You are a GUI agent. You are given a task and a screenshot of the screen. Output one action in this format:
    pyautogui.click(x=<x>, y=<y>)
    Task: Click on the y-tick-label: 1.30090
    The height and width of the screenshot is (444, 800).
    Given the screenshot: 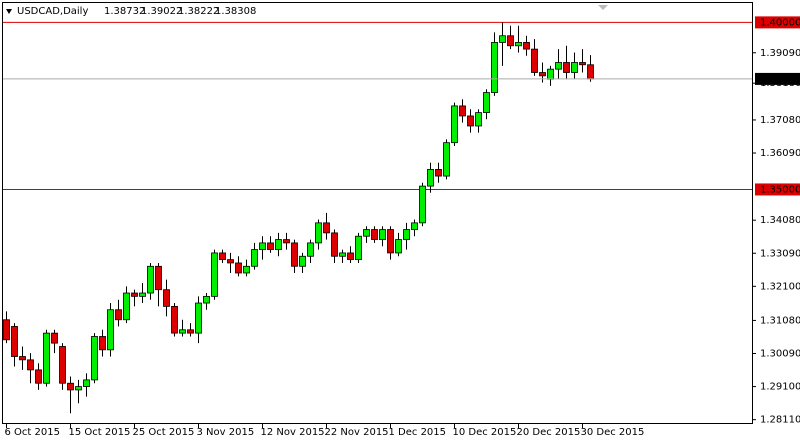 What is the action you would take?
    pyautogui.click(x=780, y=354)
    